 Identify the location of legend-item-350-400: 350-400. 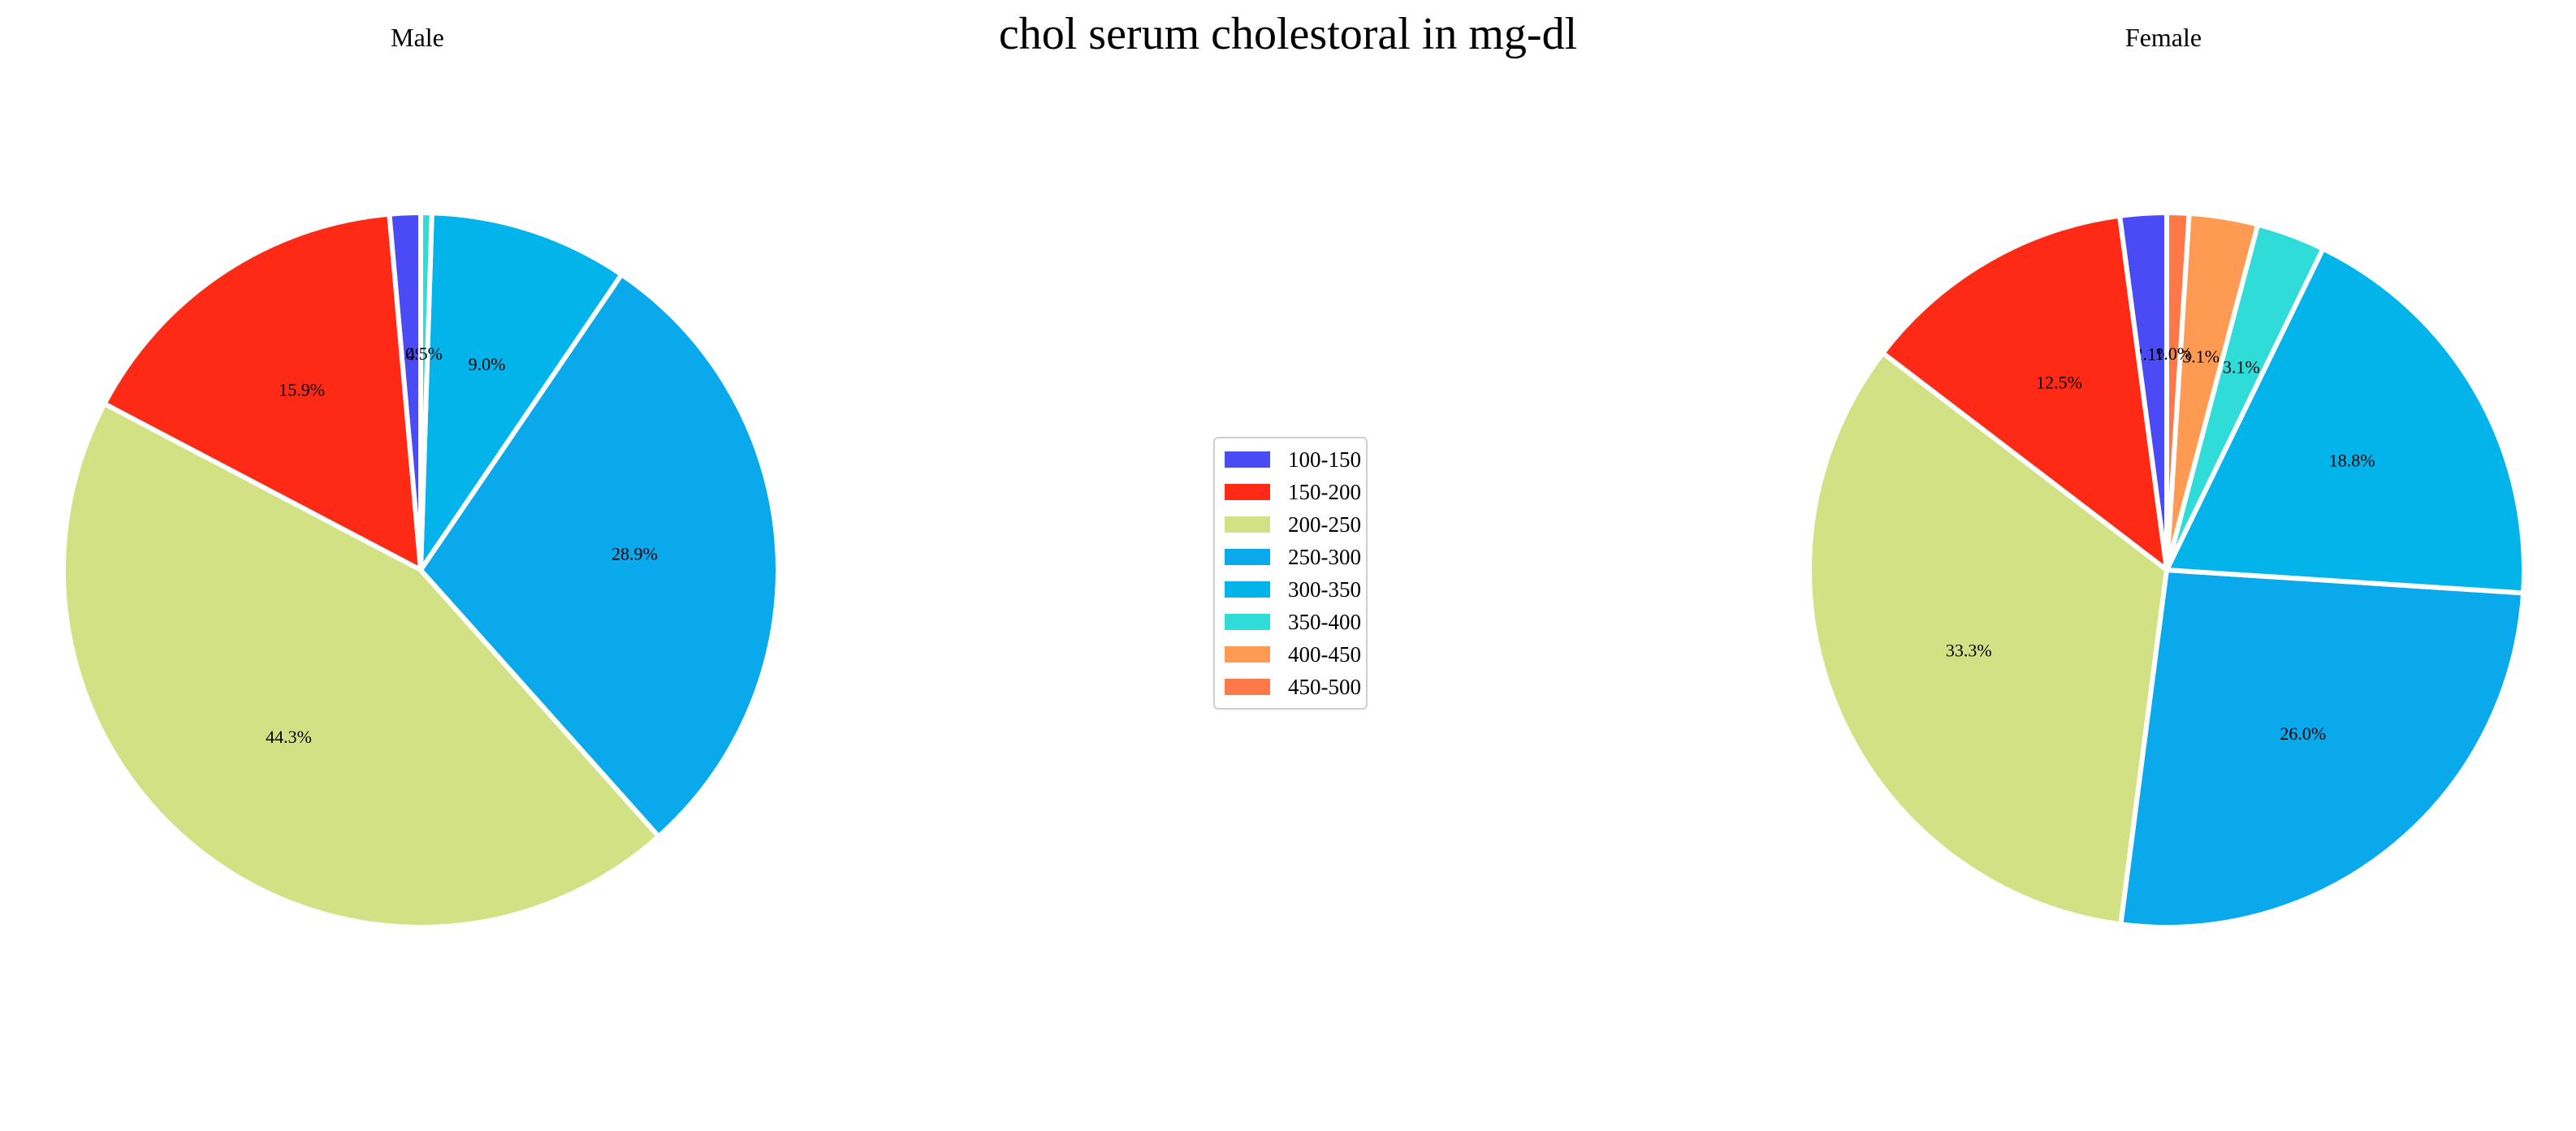
(1291, 622).